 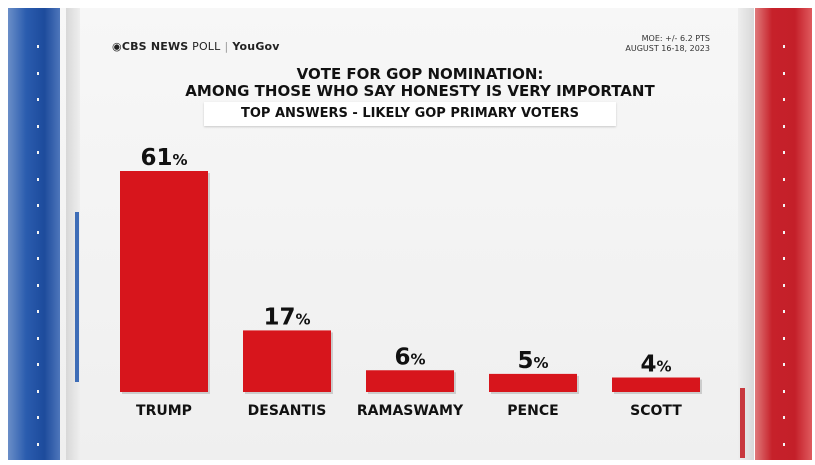 I want to click on bar-scott, so click(x=656, y=384).